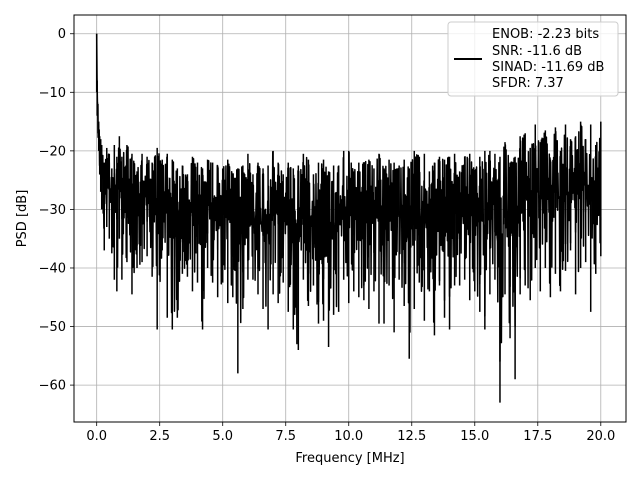  What do you see at coordinates (222, 436) in the screenshot?
I see `x-tick-label: 5.0` at bounding box center [222, 436].